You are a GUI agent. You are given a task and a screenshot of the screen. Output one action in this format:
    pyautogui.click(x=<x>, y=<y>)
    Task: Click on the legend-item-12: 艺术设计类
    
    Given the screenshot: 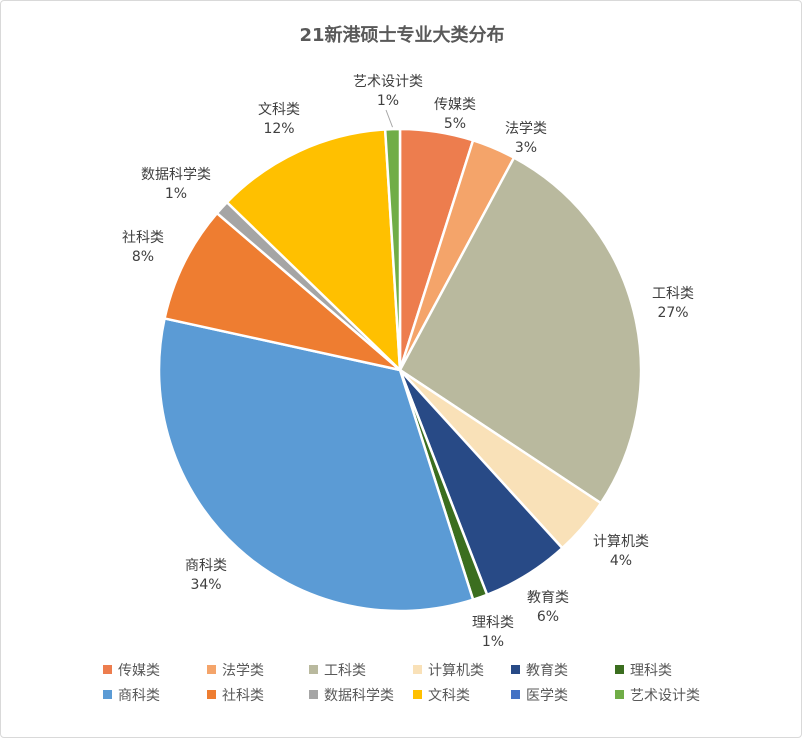 What is the action you would take?
    pyautogui.click(x=657, y=696)
    